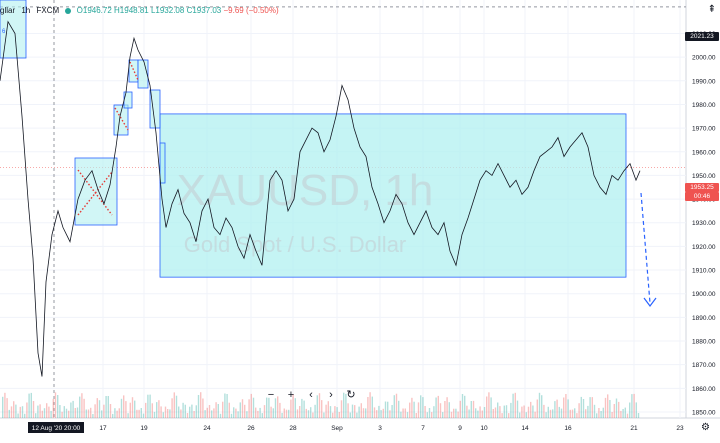 The image size is (720, 443). Describe the element at coordinates (331, 395) in the screenshot. I see `scroll-right-button: ›` at that location.